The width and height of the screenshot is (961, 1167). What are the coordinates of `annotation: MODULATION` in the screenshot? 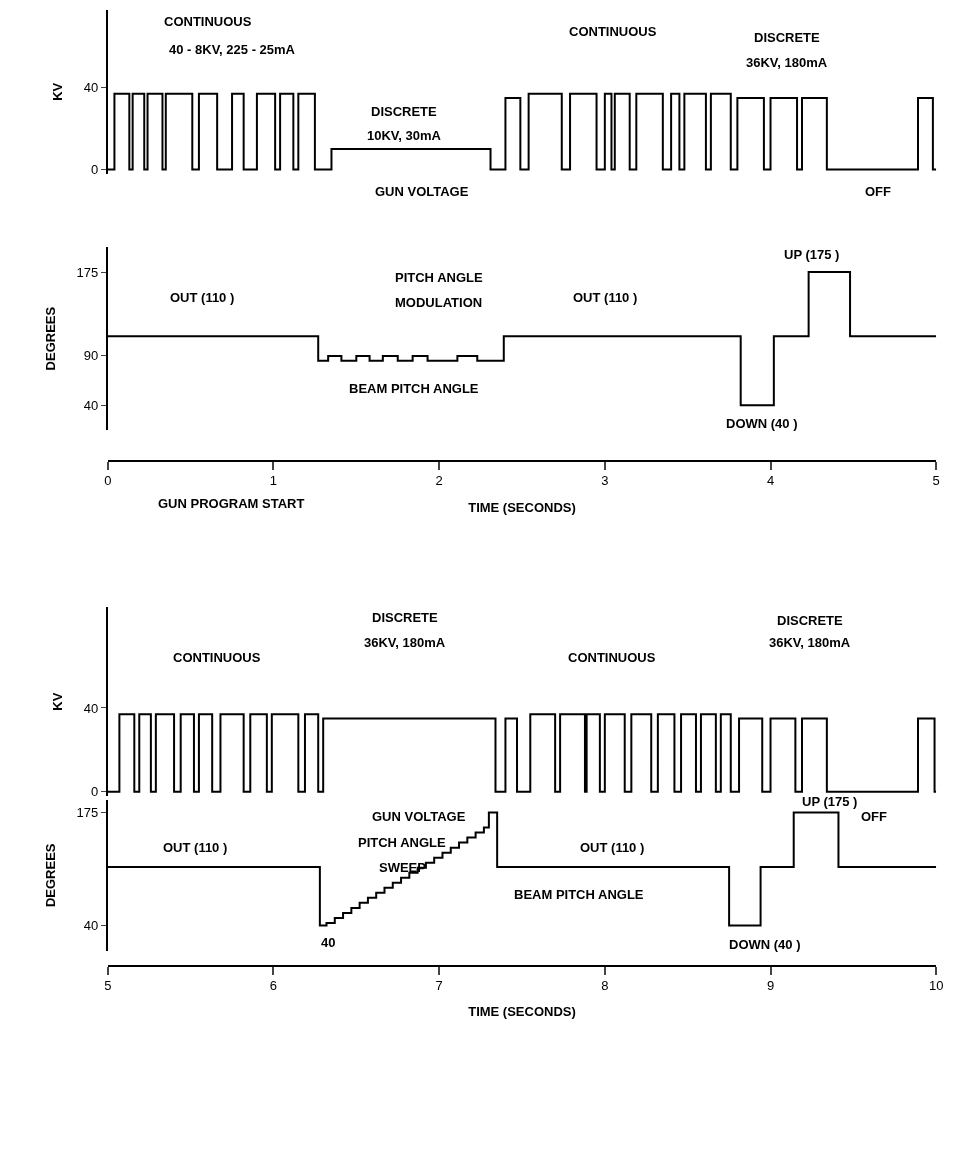 It's located at (439, 302).